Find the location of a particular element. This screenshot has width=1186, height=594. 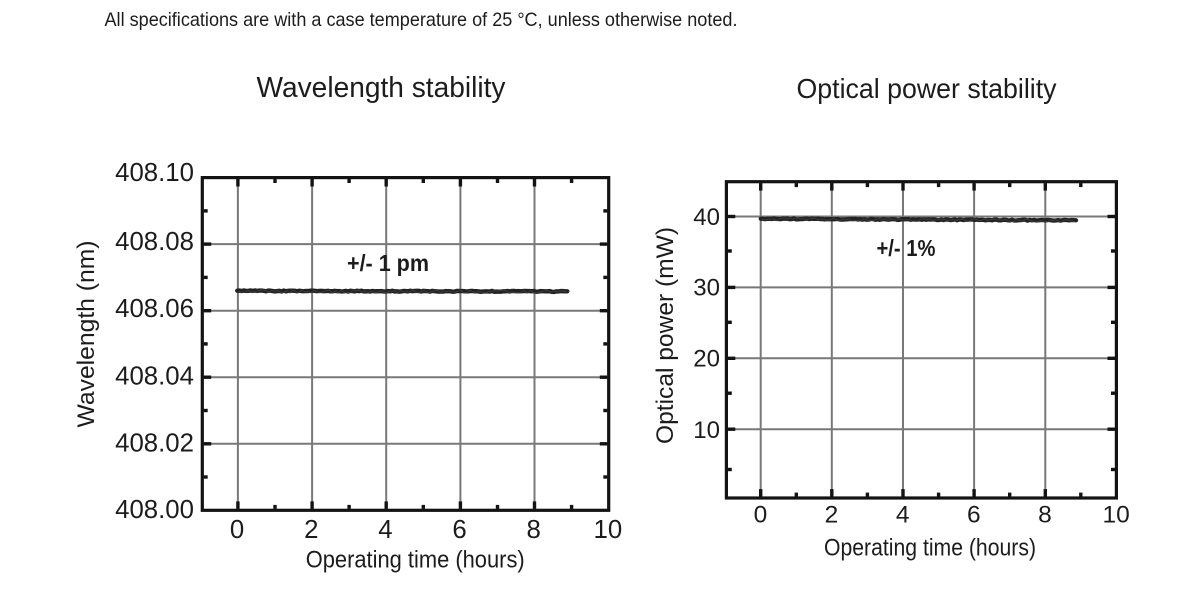

svg-text: +/- 1 pm is located at coordinates (388, 263).